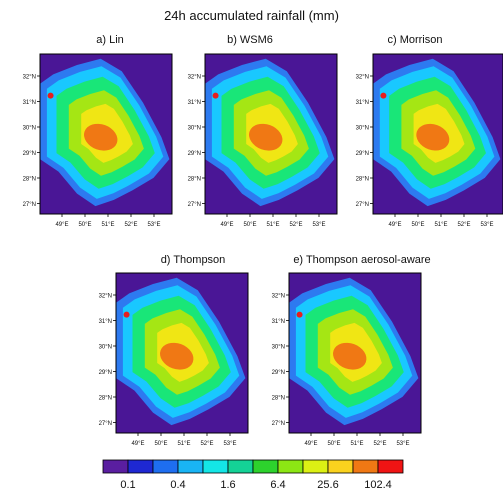 This screenshot has width=503, height=499. I want to click on colorbar-label: 6.4, so click(277, 485).